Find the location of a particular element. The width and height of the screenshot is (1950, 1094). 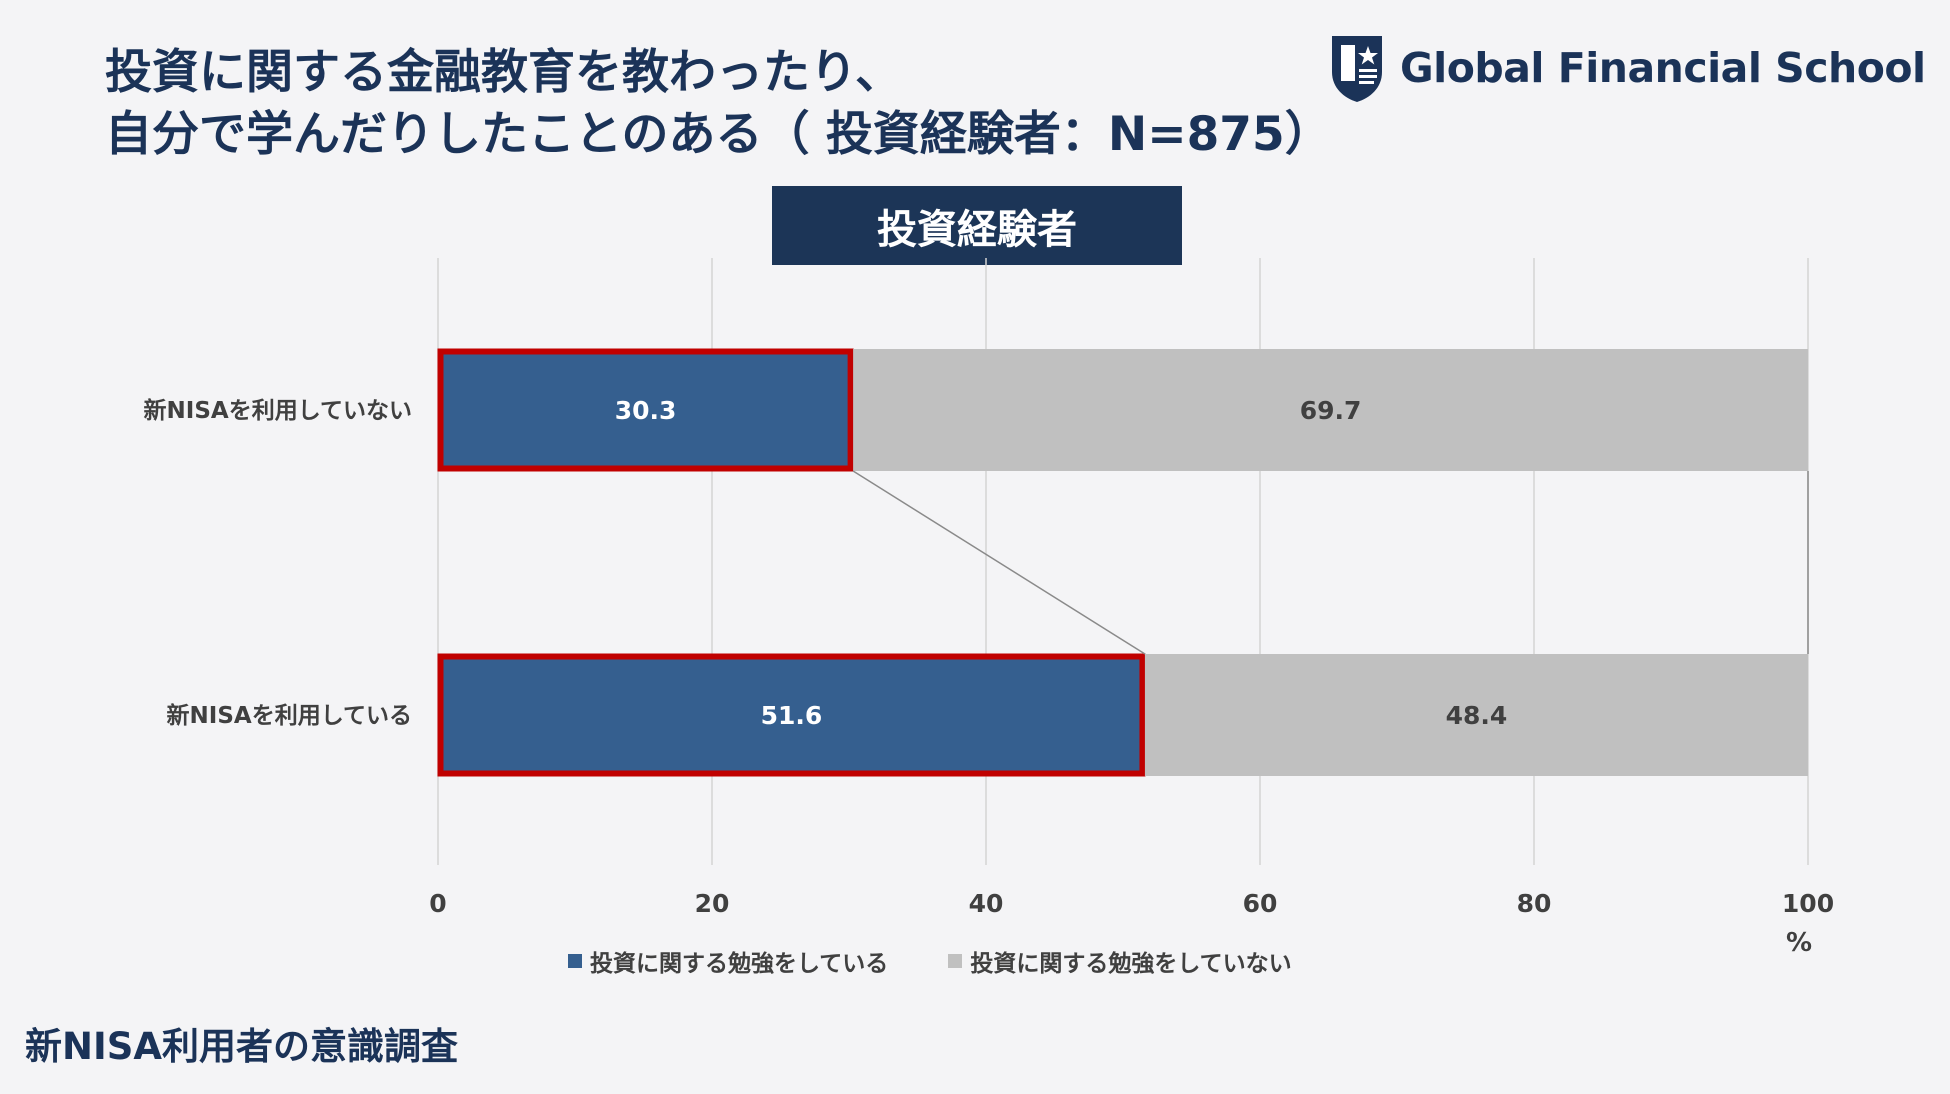

x-axis-unit: % is located at coordinates (1799, 943).